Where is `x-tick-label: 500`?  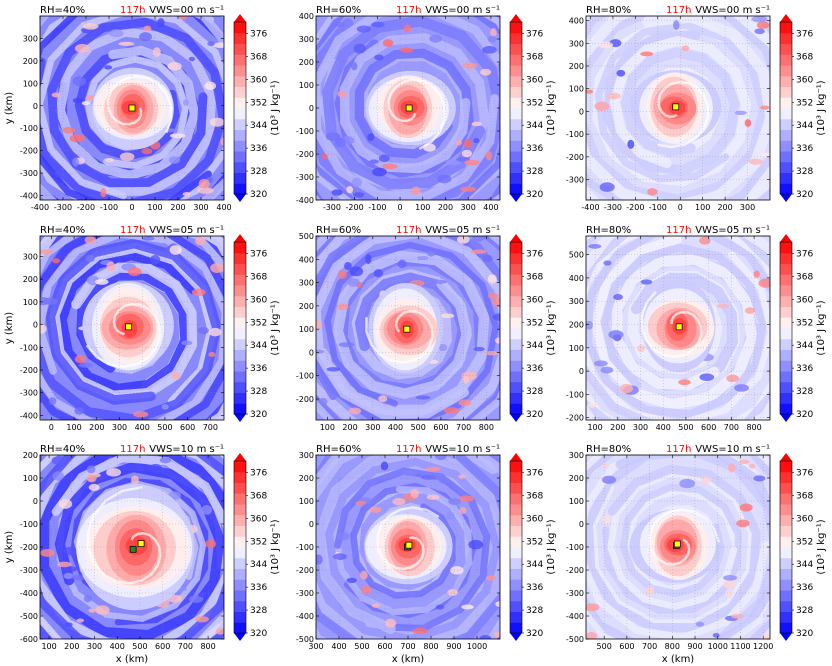
x-tick-label: 500 is located at coordinates (685, 427).